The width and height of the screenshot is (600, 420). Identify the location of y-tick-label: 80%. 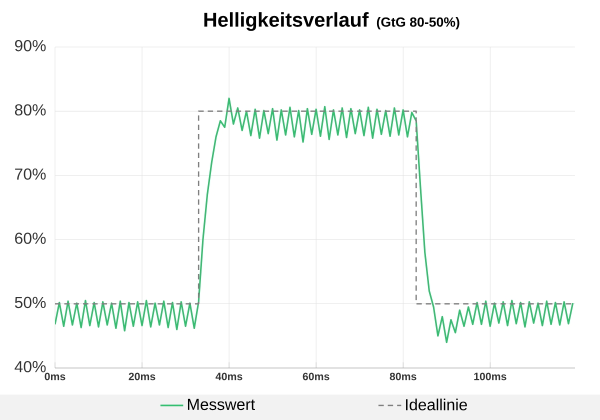
(30, 110).